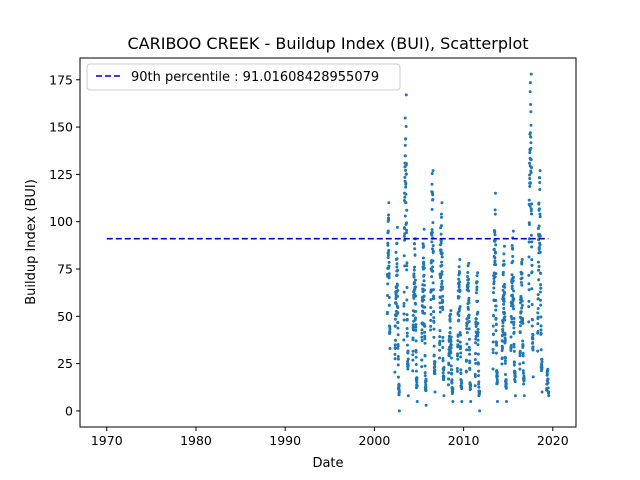 The width and height of the screenshot is (640, 480). What do you see at coordinates (61, 174) in the screenshot?
I see `y-tick-label: 125` at bounding box center [61, 174].